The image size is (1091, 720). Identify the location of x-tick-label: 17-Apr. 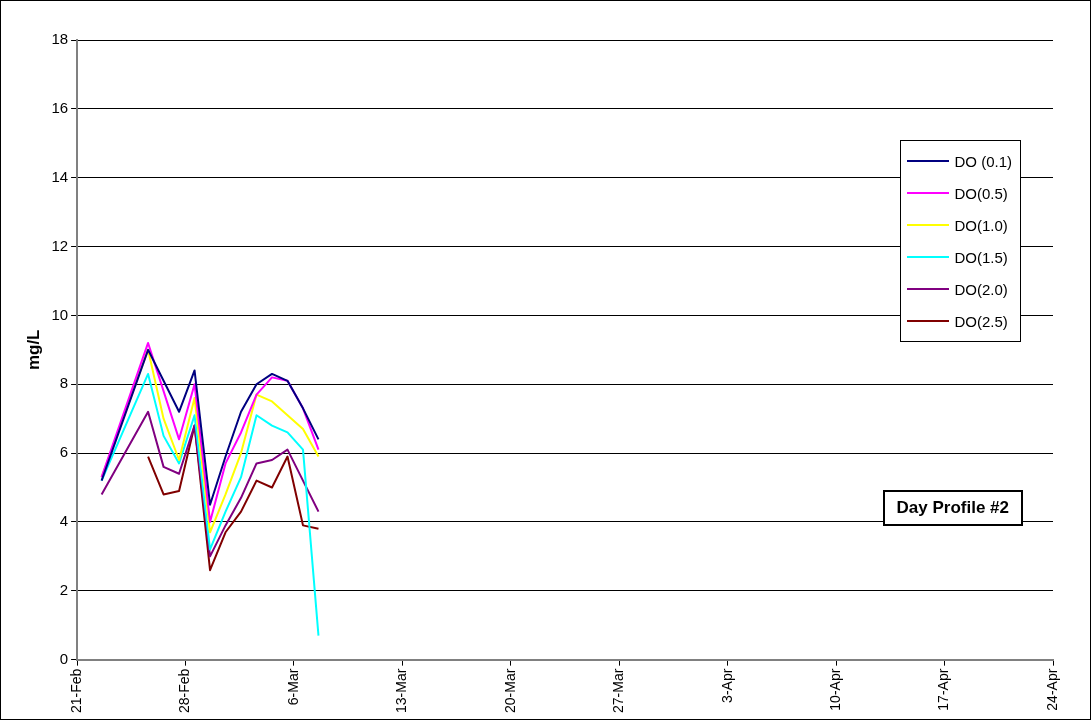
(943, 689).